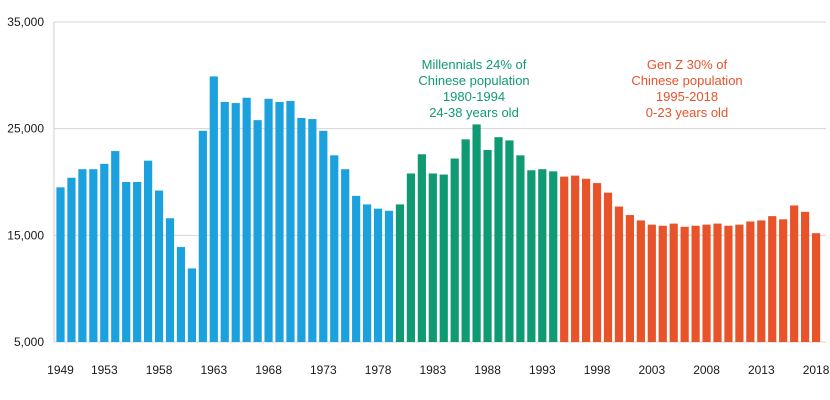 This screenshot has height=400, width=830. I want to click on x-tick-label: 2003, so click(651, 370).